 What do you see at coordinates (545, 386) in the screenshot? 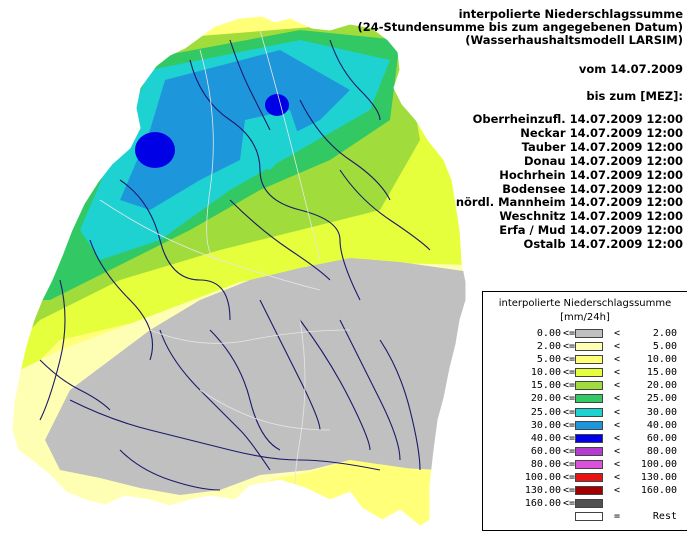
I see `legend-low-value: 15.00` at bounding box center [545, 386].